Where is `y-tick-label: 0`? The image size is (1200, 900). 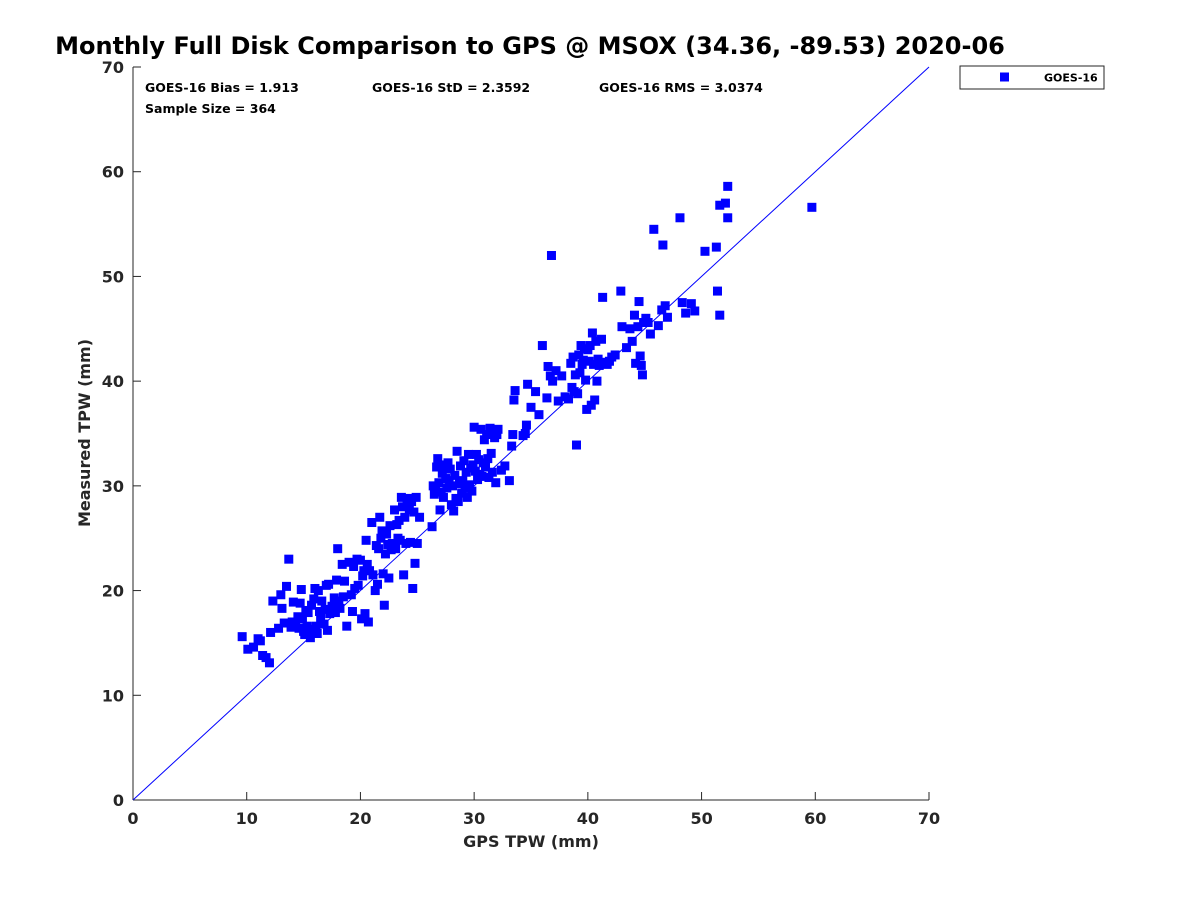 y-tick-label: 0 is located at coordinates (118, 800).